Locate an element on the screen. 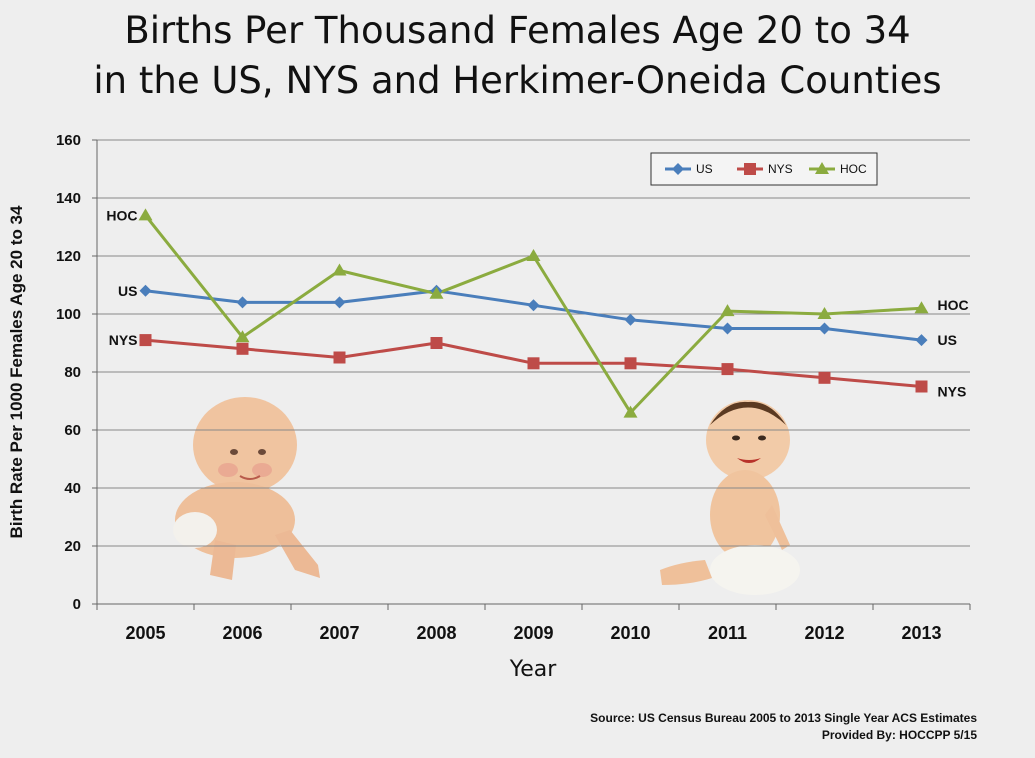 This screenshot has width=1035, height=758. x-tick-label: 2008 is located at coordinates (436, 633).